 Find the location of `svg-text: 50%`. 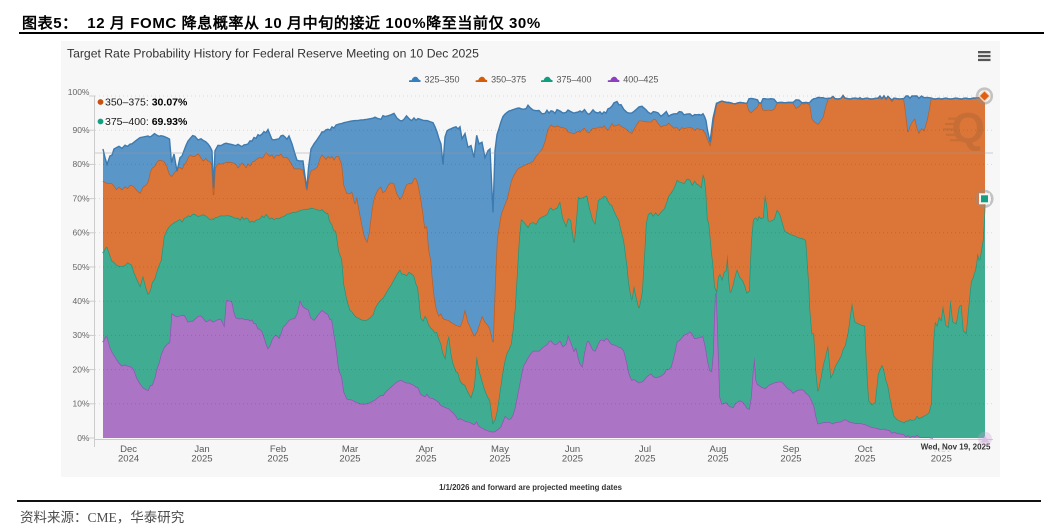

svg-text: 50% is located at coordinates (80, 267).